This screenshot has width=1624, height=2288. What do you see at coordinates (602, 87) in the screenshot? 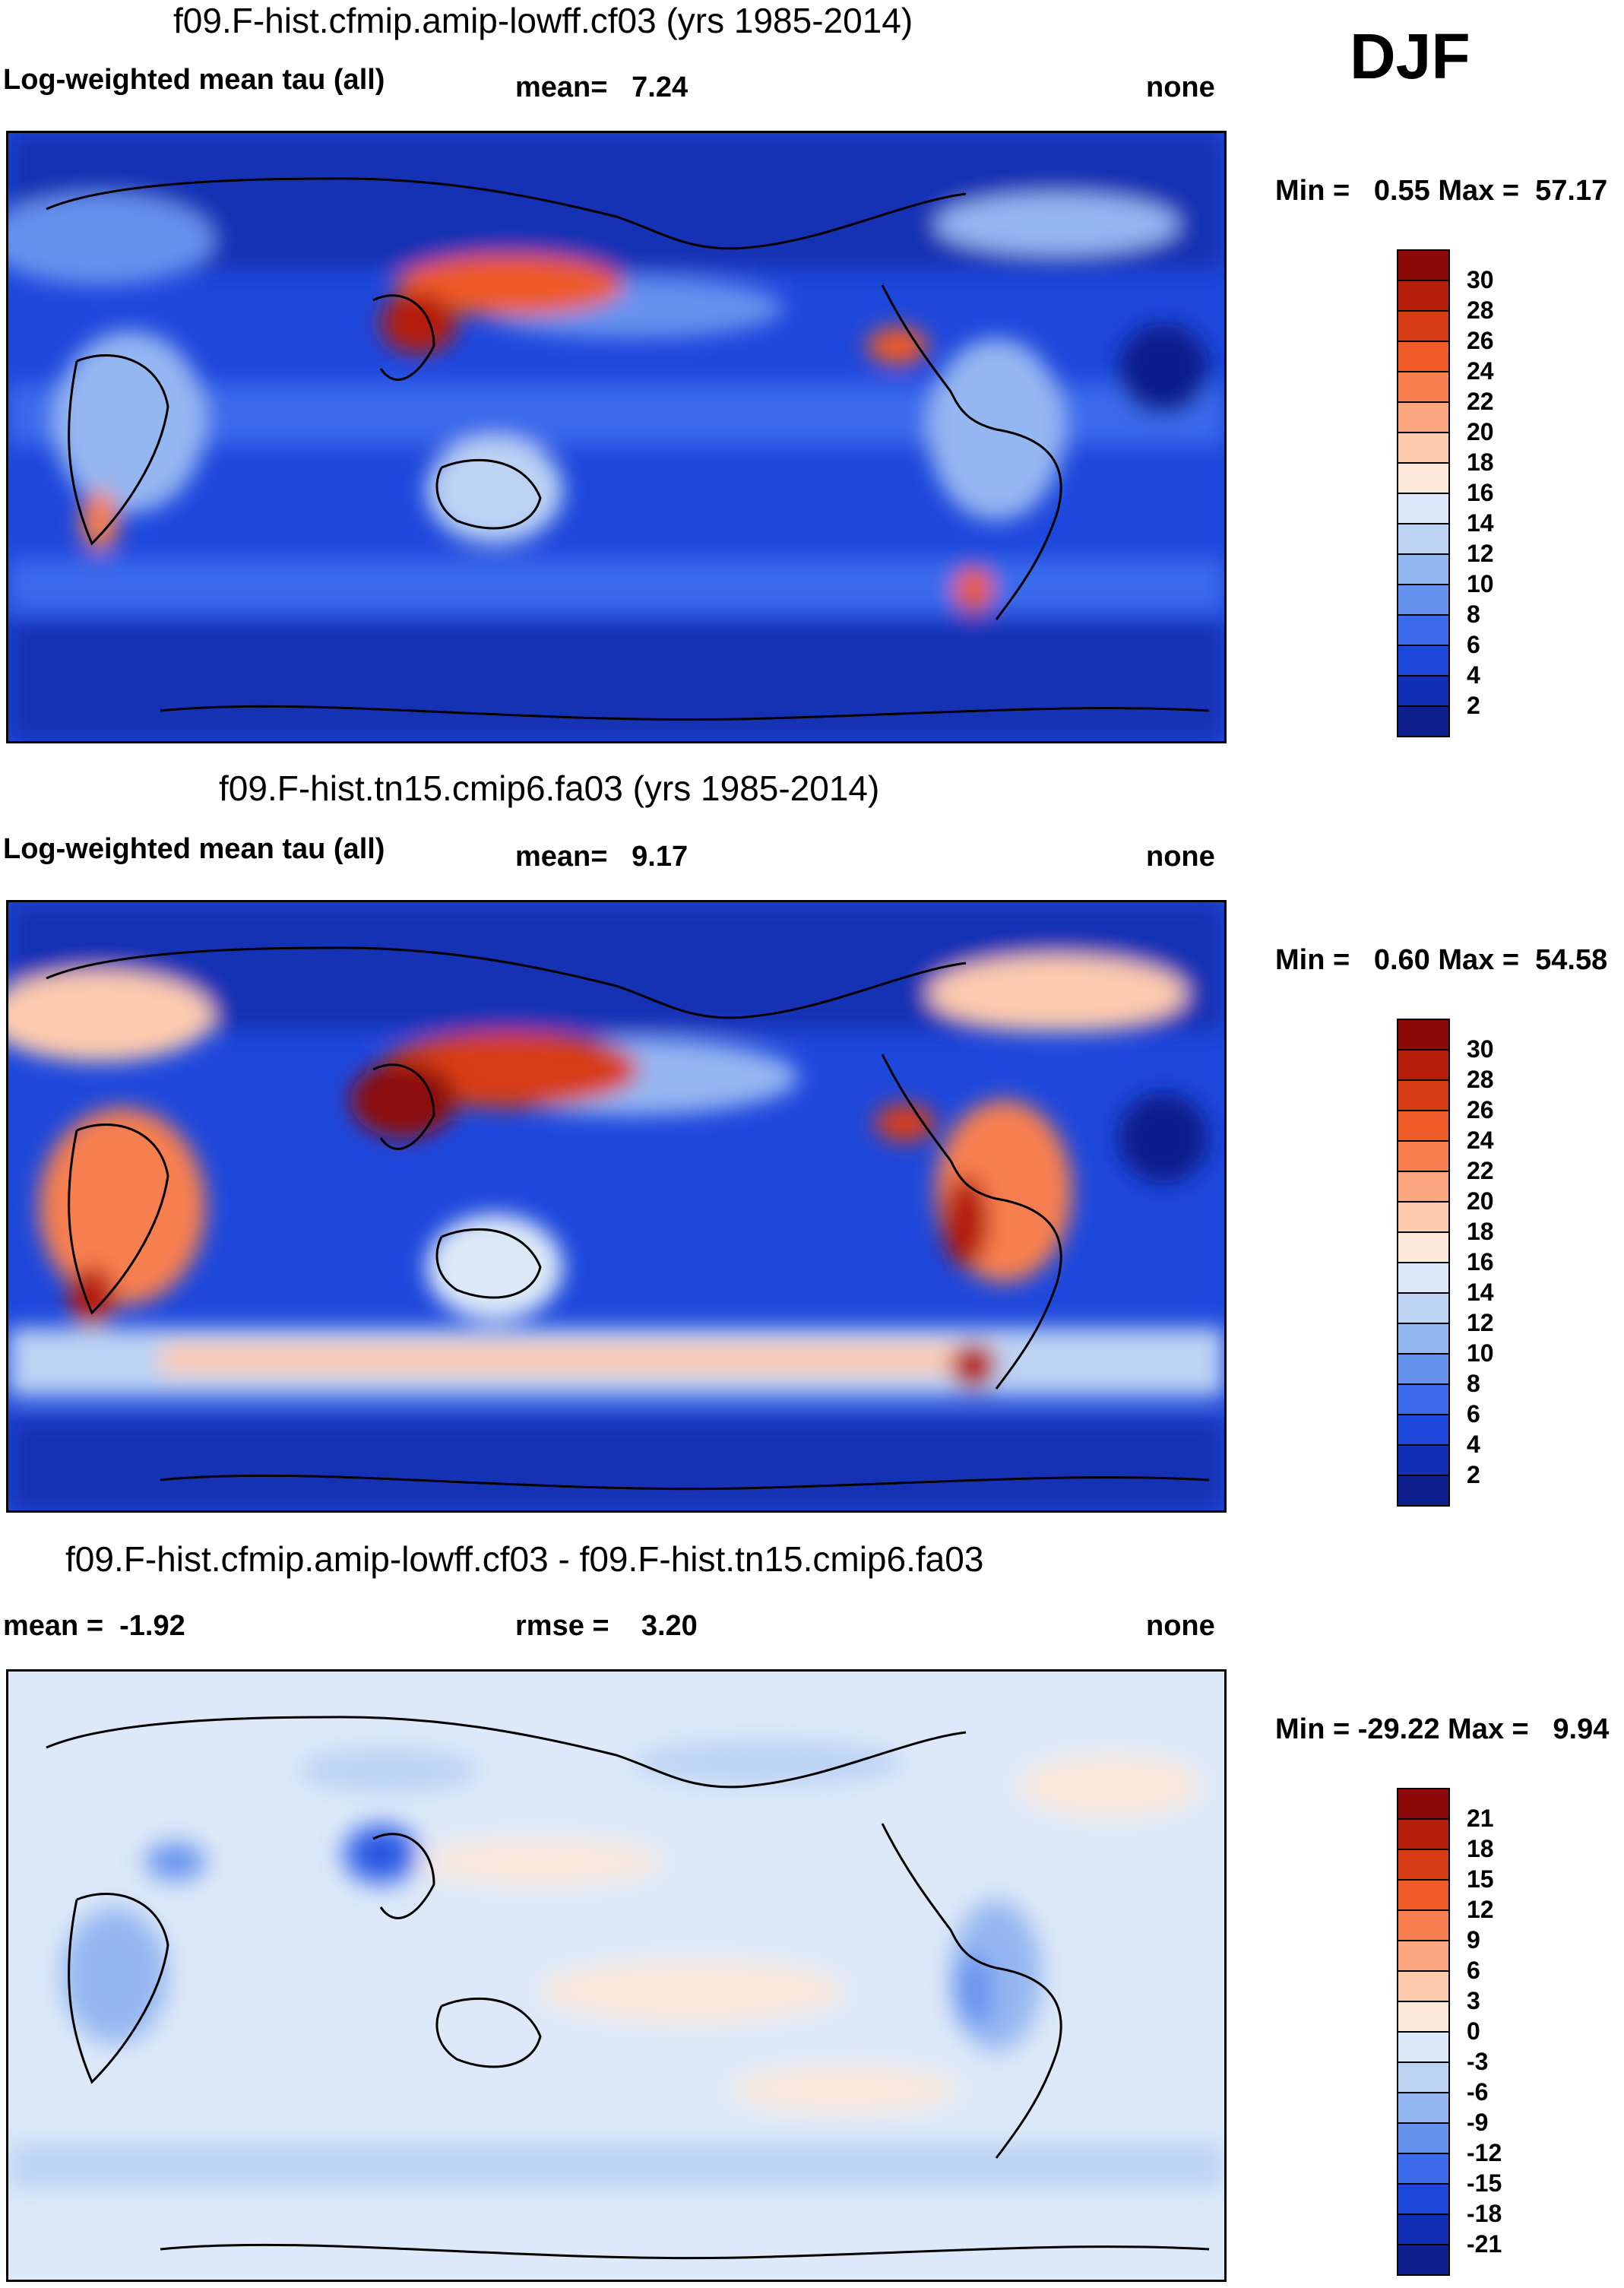
I see `panel-1-mean-label: mean= 7.24` at bounding box center [602, 87].